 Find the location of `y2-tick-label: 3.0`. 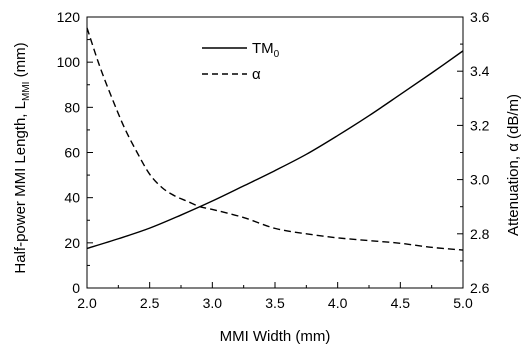

y2-tick-label: 3.0 is located at coordinates (480, 180).